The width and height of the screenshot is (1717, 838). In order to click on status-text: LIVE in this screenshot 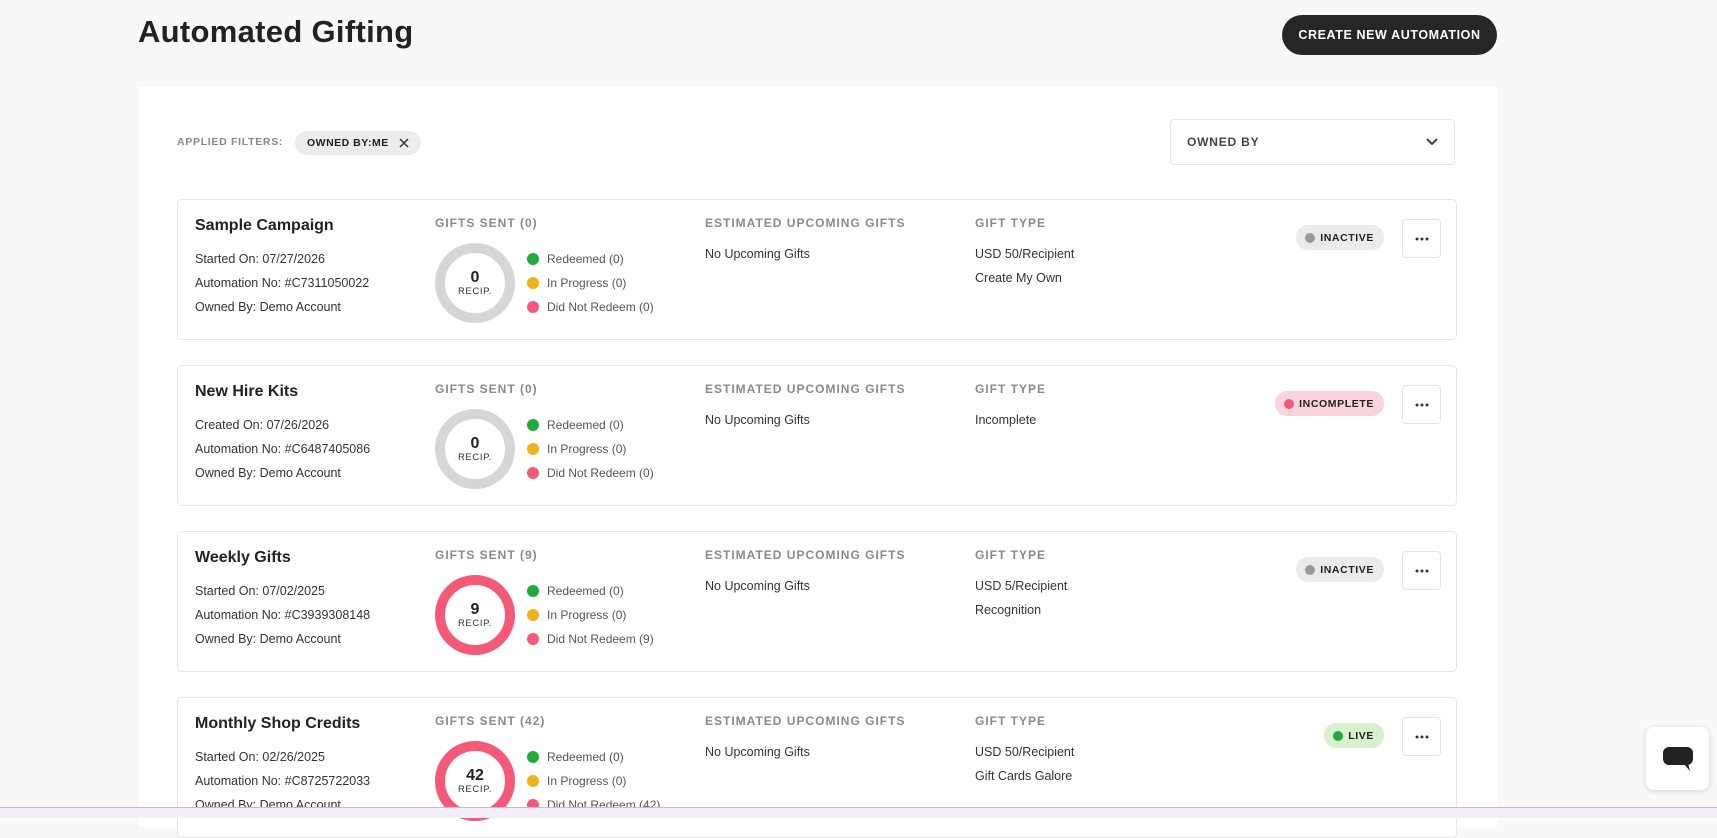, I will do `click(1361, 735)`.